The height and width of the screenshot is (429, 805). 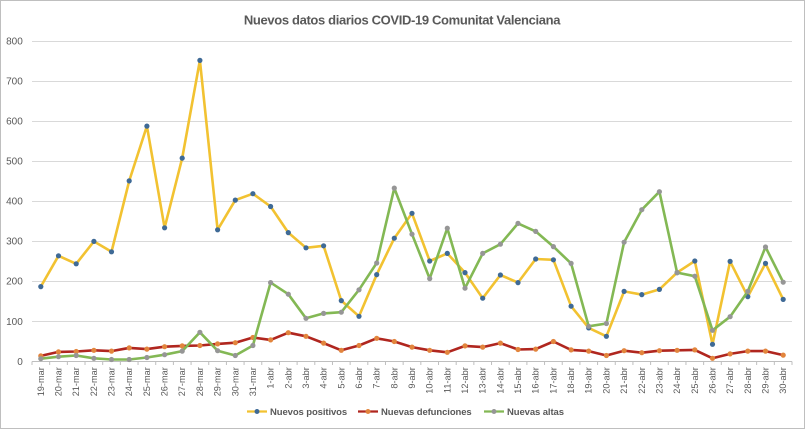 What do you see at coordinates (659, 380) in the screenshot?
I see `svg-text: 23-abr` at bounding box center [659, 380].